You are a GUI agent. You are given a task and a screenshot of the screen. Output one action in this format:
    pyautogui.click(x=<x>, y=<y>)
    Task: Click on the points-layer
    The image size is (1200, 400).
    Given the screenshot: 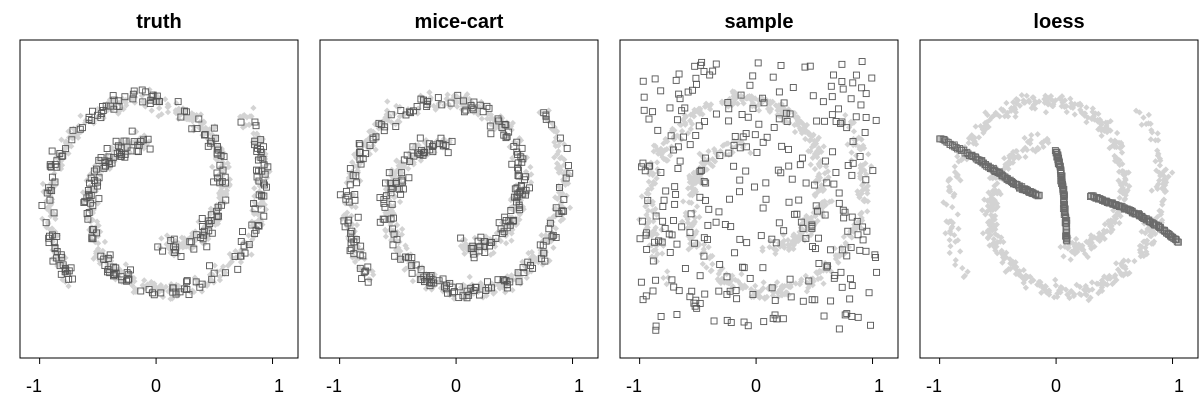 What is the action you would take?
    pyautogui.click(x=155, y=194)
    